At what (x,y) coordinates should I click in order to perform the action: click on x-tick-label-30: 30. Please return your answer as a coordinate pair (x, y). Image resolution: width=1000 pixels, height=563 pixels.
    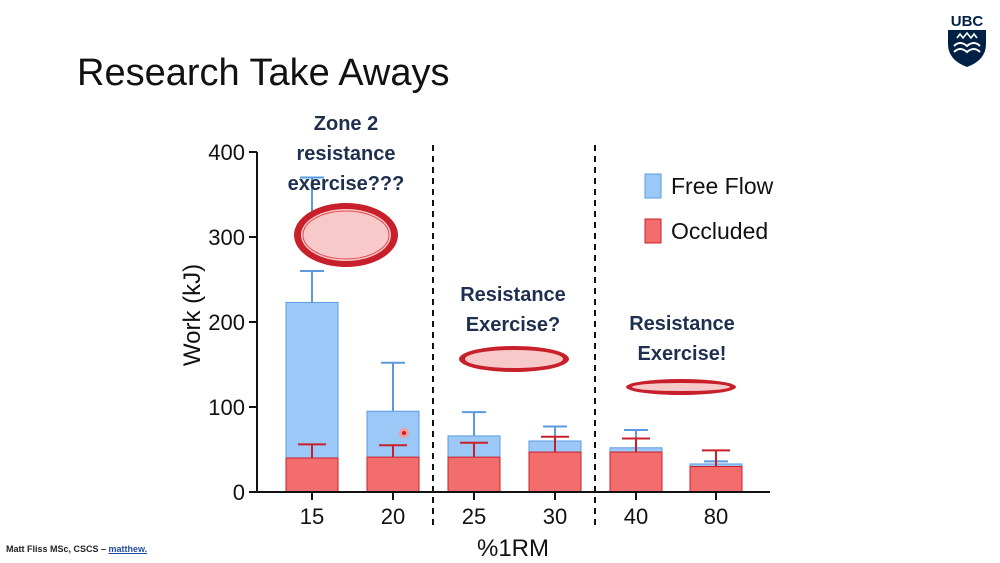
    Looking at the image, I should click on (555, 516).